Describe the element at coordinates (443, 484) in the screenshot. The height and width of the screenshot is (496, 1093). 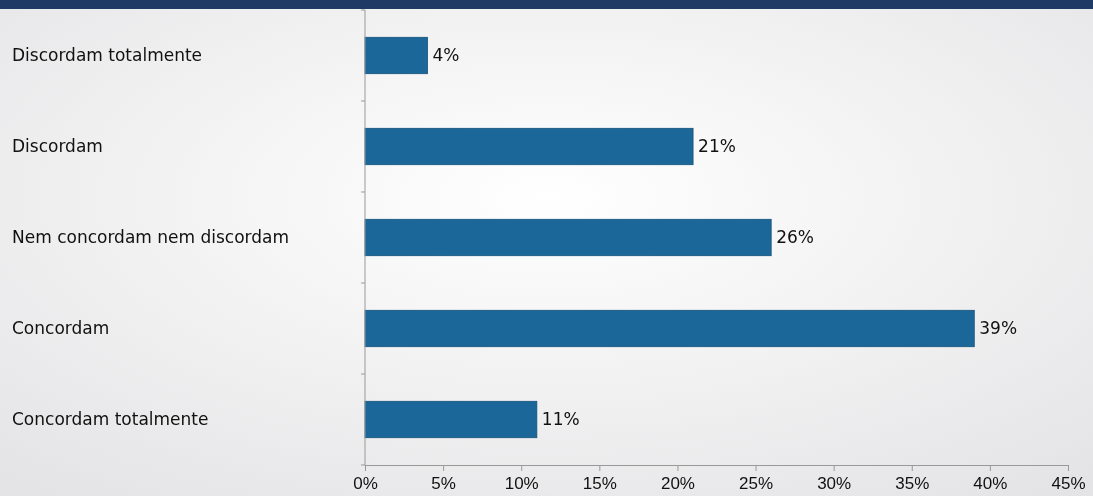
I see `x-tick-label: 5%` at that location.